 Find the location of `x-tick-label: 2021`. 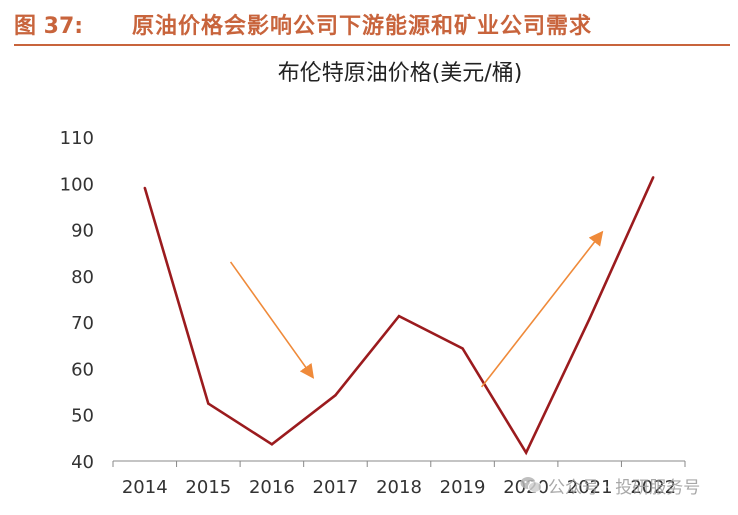

x-tick-label: 2021 is located at coordinates (590, 487).